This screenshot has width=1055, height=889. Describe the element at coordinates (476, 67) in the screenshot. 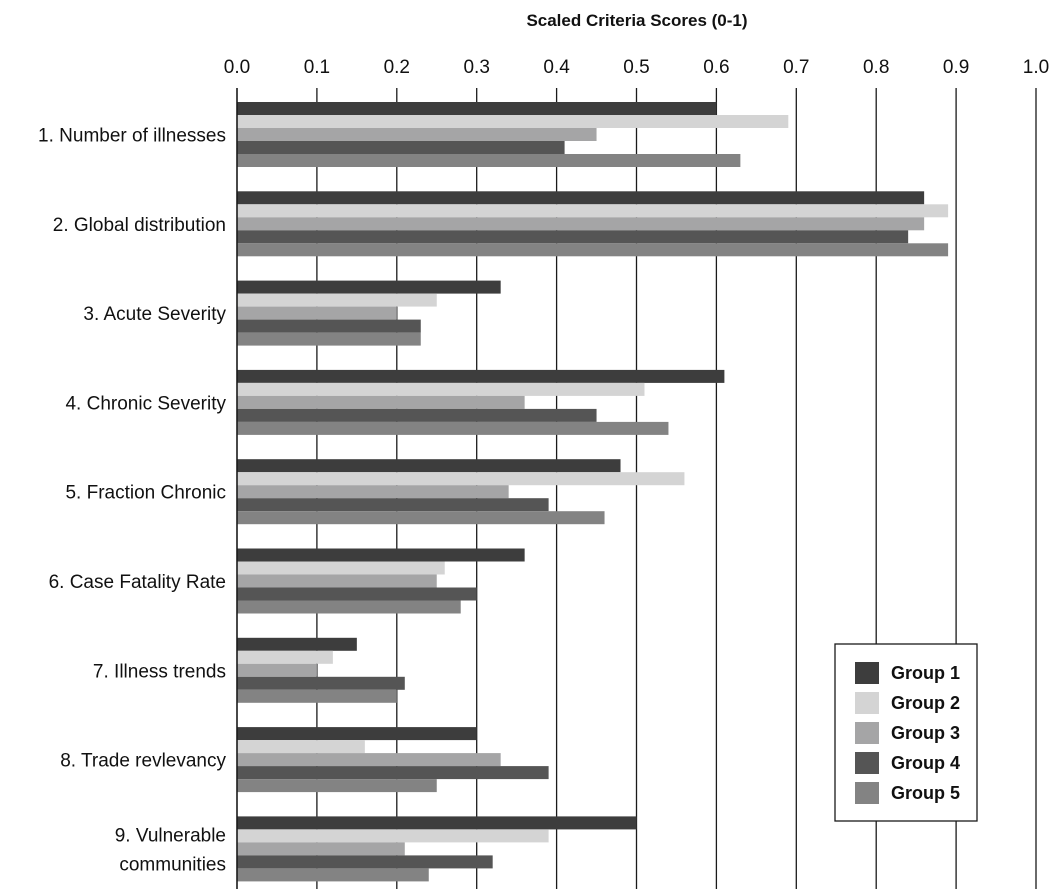

I see `x-tick-label: 0.3` at that location.